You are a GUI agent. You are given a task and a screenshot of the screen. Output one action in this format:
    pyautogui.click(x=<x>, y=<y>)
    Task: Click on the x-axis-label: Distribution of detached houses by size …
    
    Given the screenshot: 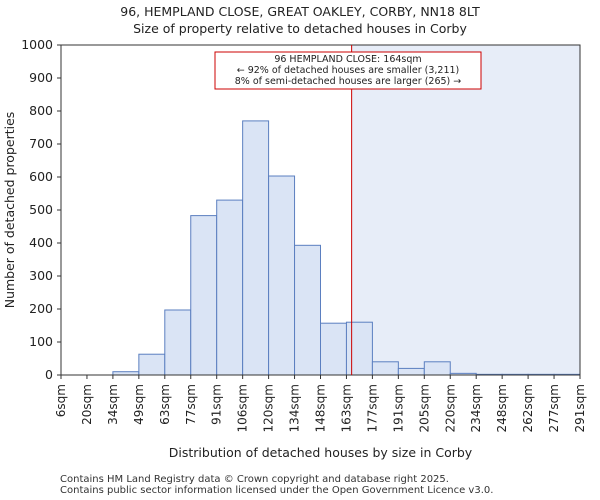 What is the action you would take?
    pyautogui.click(x=321, y=452)
    